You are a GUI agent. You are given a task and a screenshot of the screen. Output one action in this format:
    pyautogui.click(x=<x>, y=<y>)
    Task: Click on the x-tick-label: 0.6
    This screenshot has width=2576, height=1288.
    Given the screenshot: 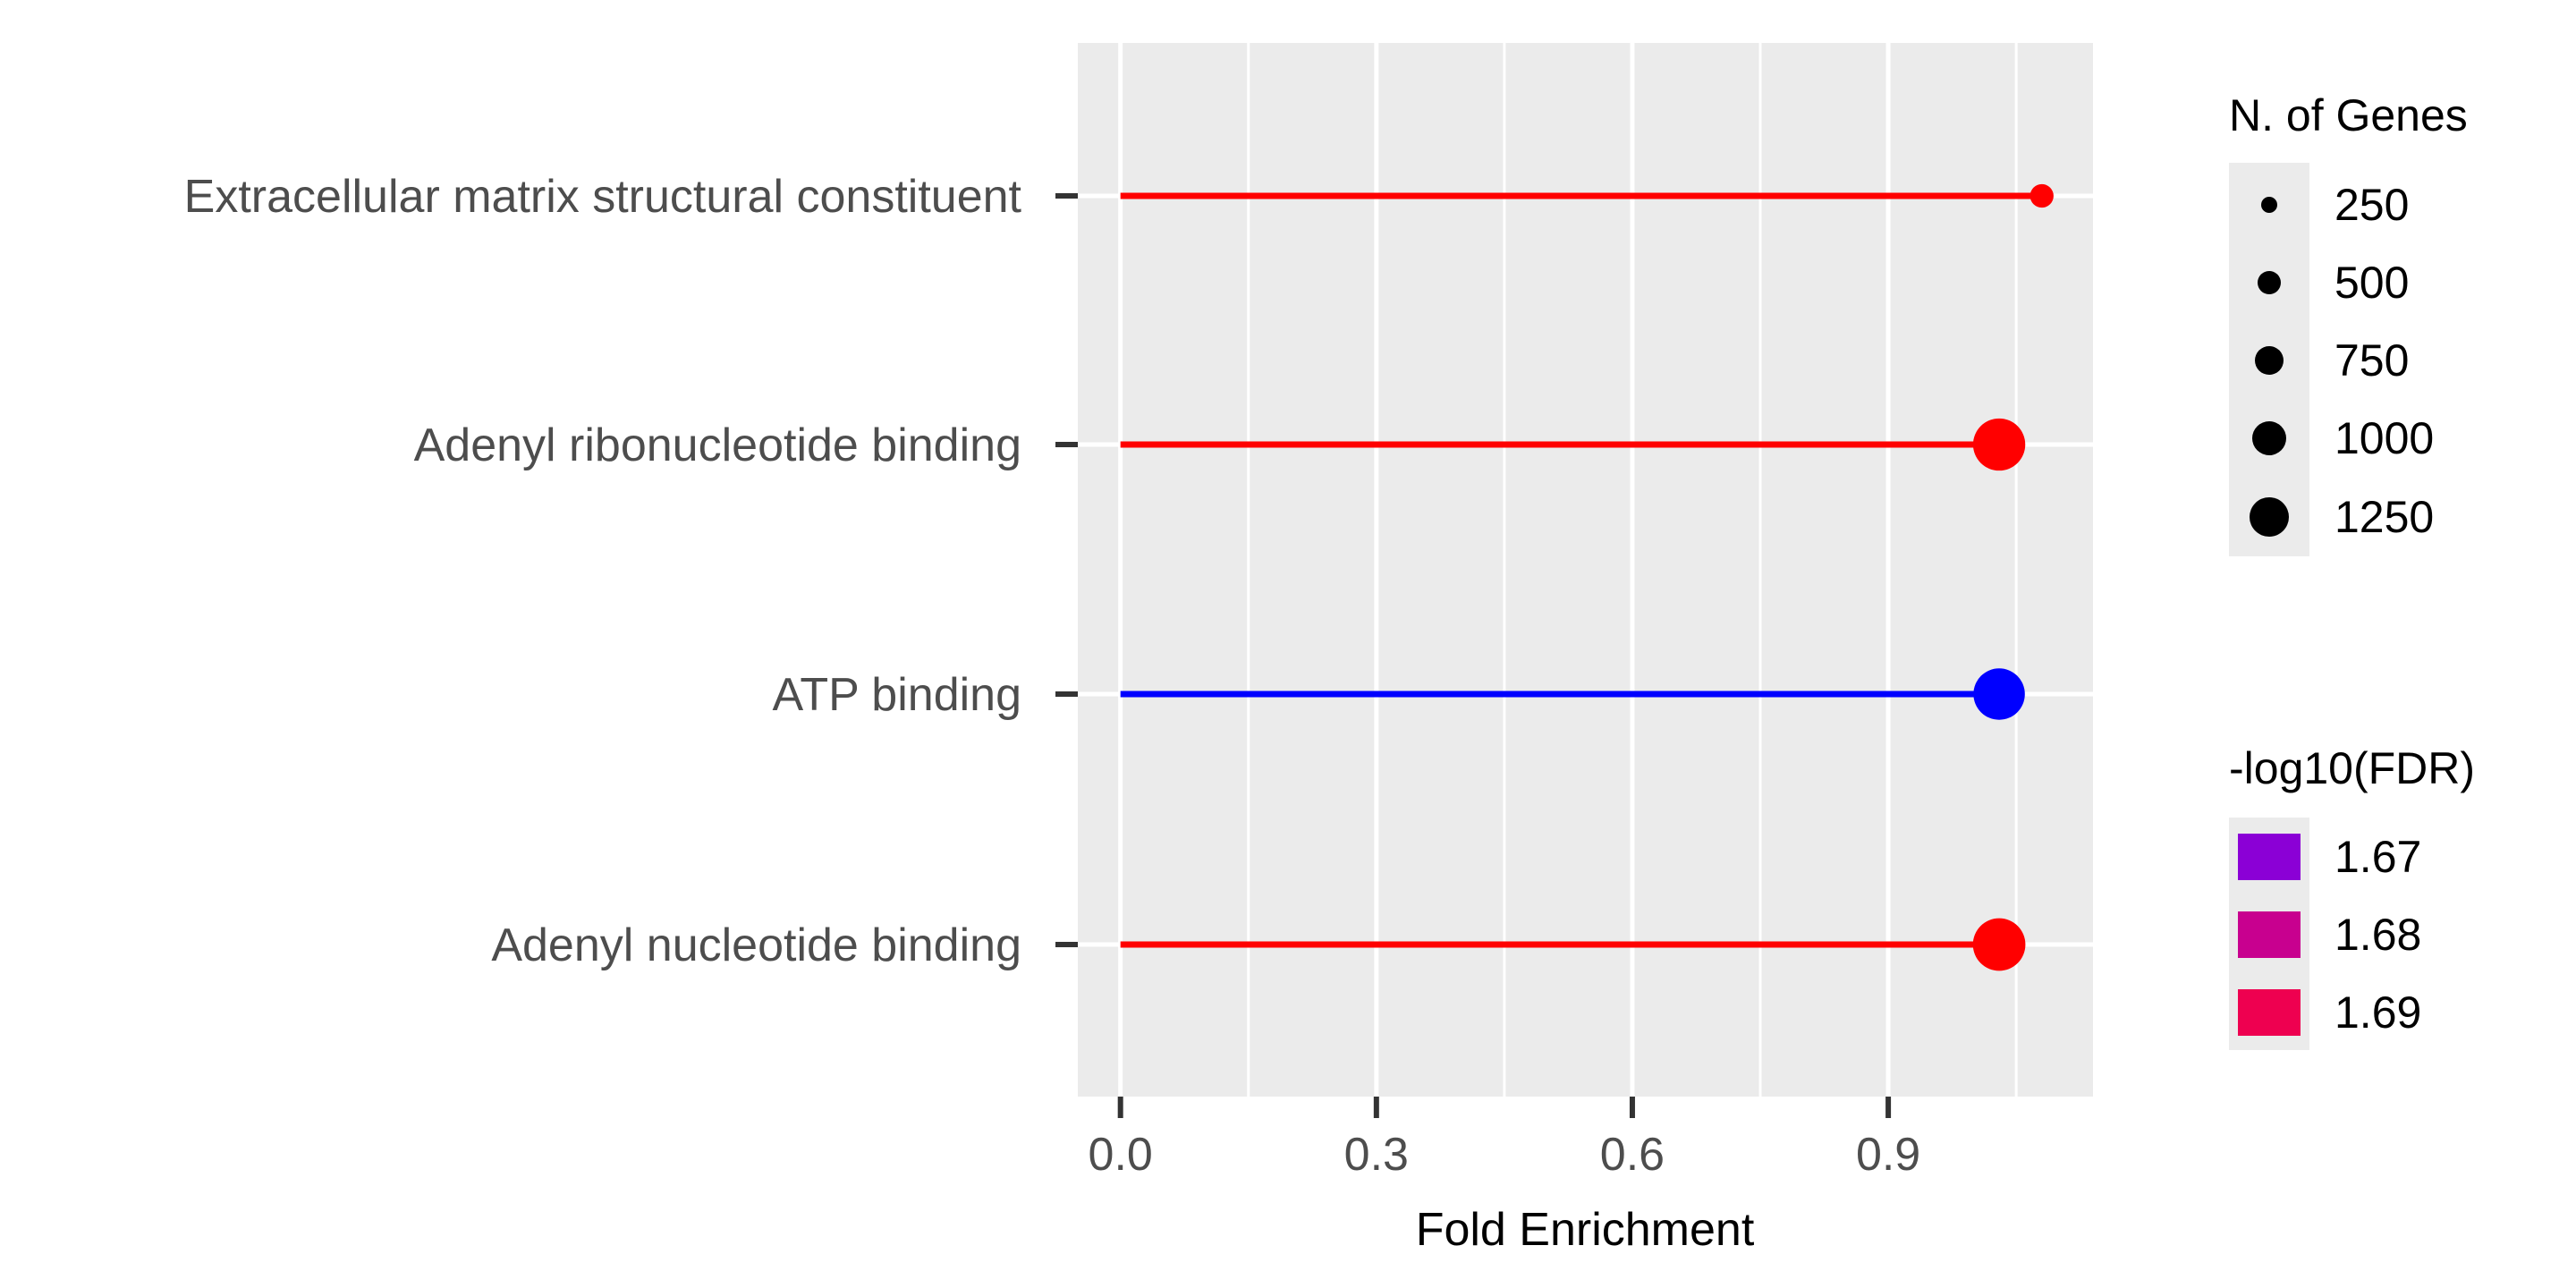 What is the action you would take?
    pyautogui.click(x=1632, y=1155)
    